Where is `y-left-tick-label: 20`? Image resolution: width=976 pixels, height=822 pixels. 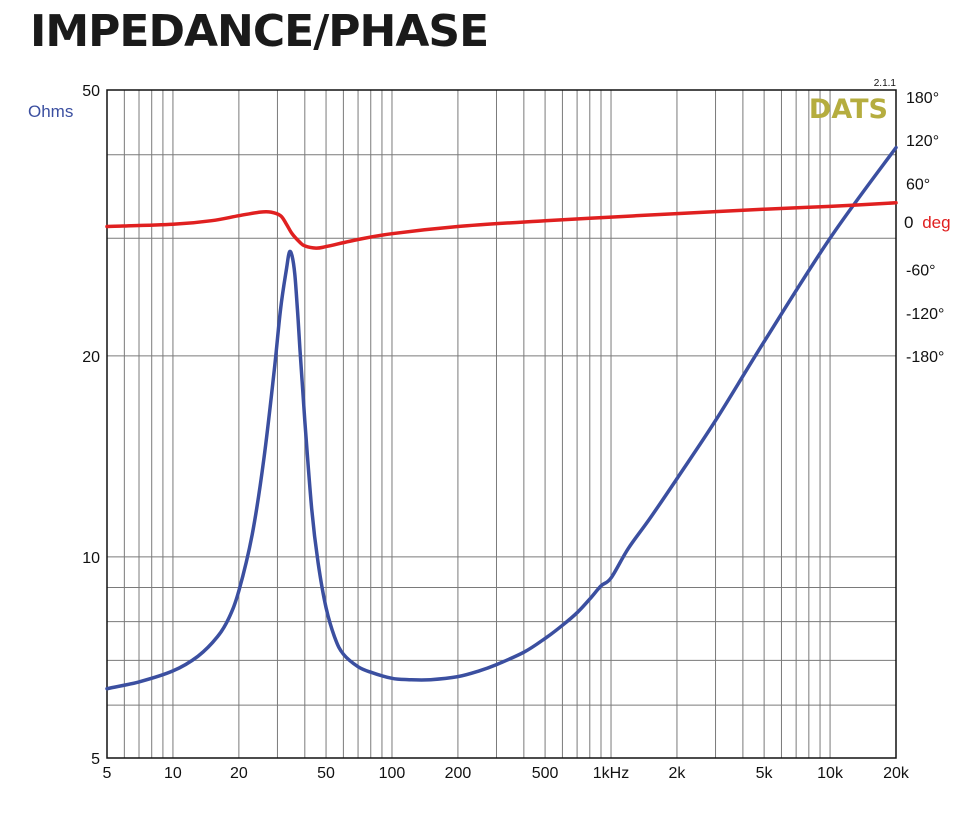
y-left-tick-label: 20 is located at coordinates (91, 357).